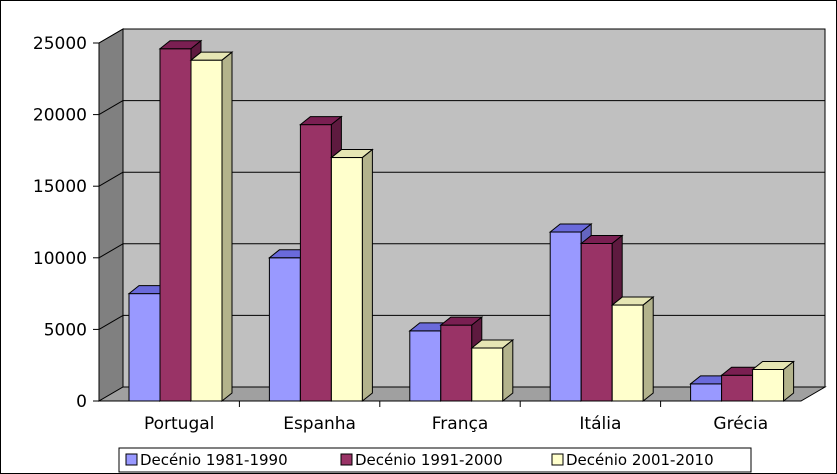 Image resolution: width=837 pixels, height=474 pixels. I want to click on legend-label: Decénio 1981-1990, so click(214, 460).